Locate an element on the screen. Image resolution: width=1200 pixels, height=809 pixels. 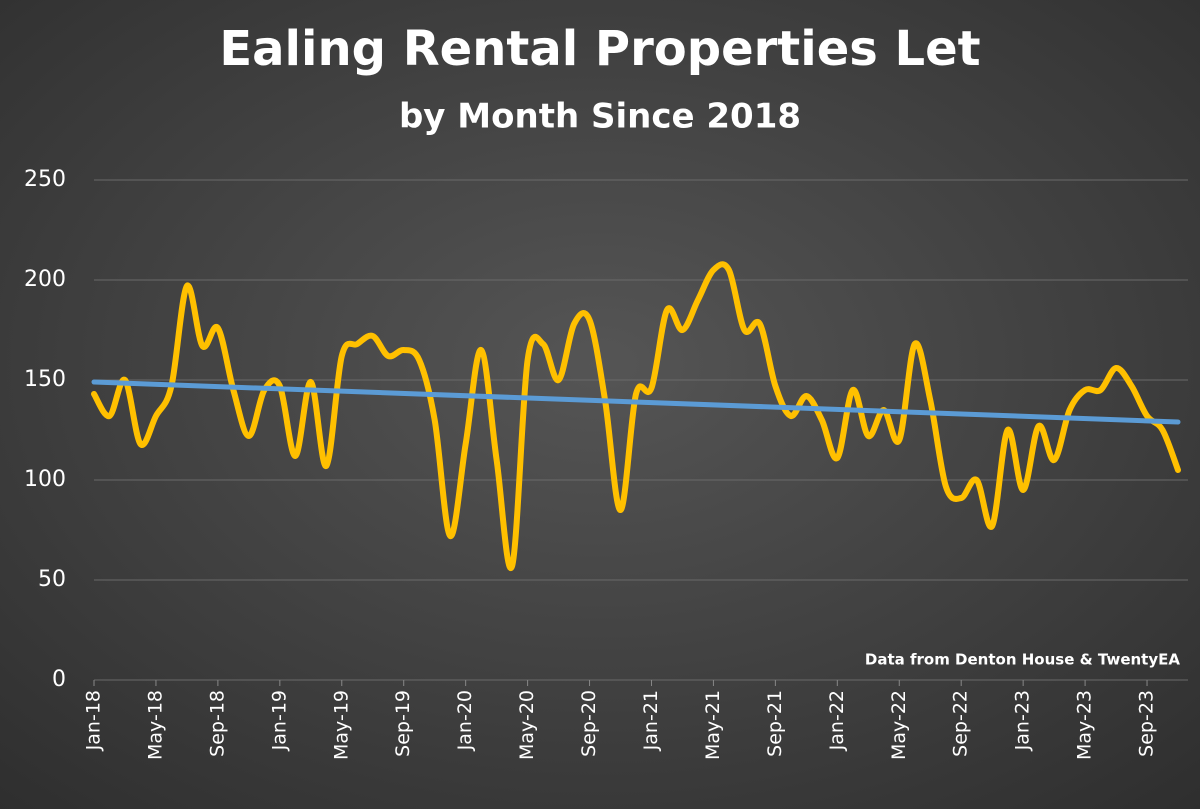
x-tick-label: Sep-18 is located at coordinates (217, 723).